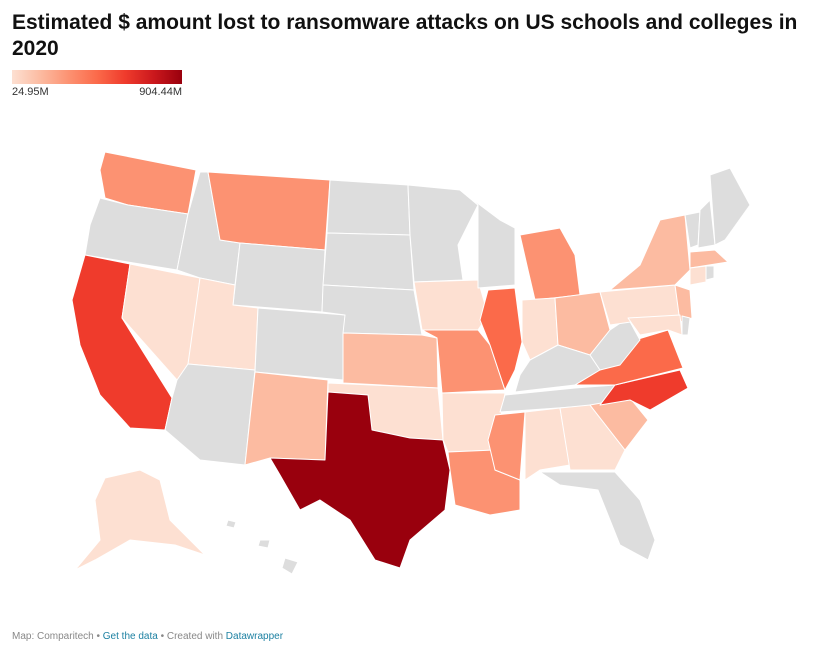  I want to click on state-hawaii, so click(262, 547).